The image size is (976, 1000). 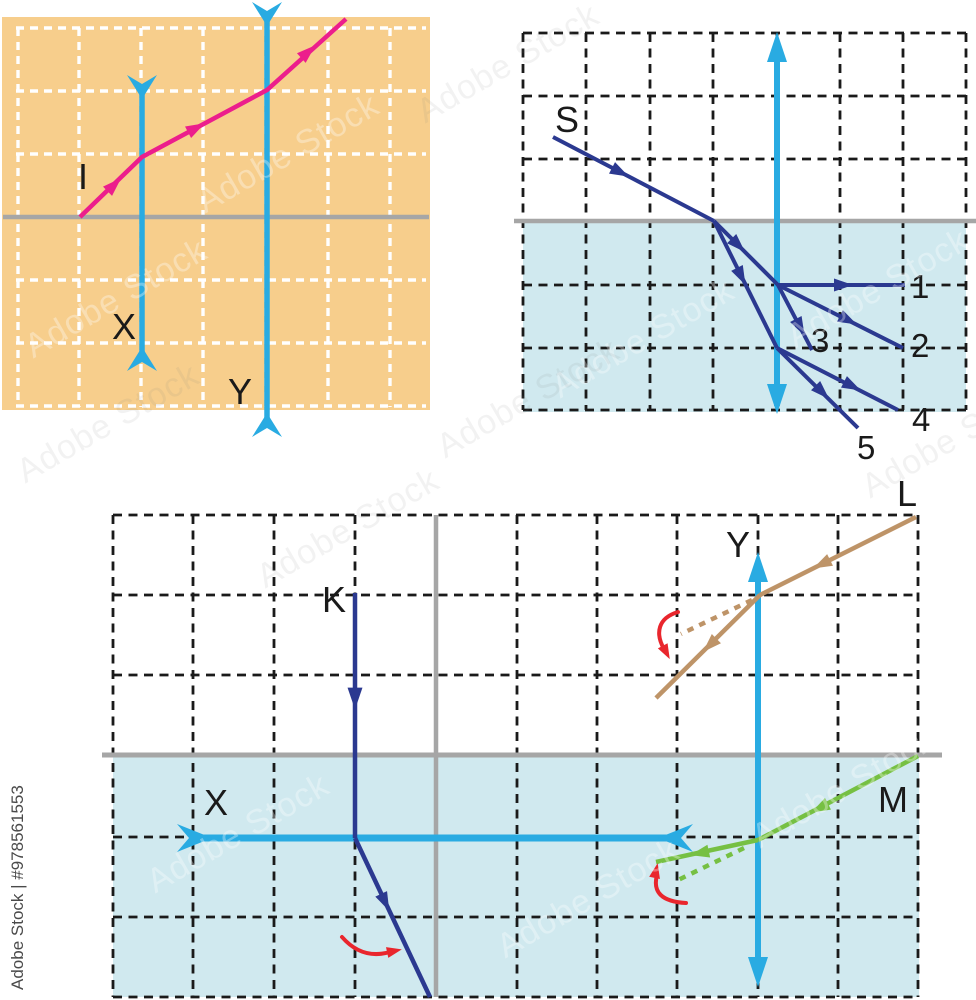 I want to click on ray-l, so click(x=786, y=607).